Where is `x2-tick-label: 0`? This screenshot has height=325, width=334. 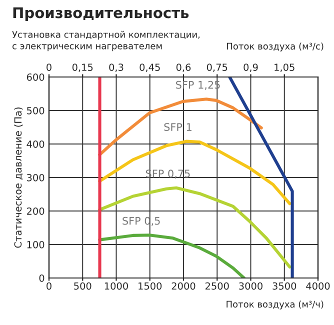
x2-tick-label: 0 is located at coordinates (49, 67).